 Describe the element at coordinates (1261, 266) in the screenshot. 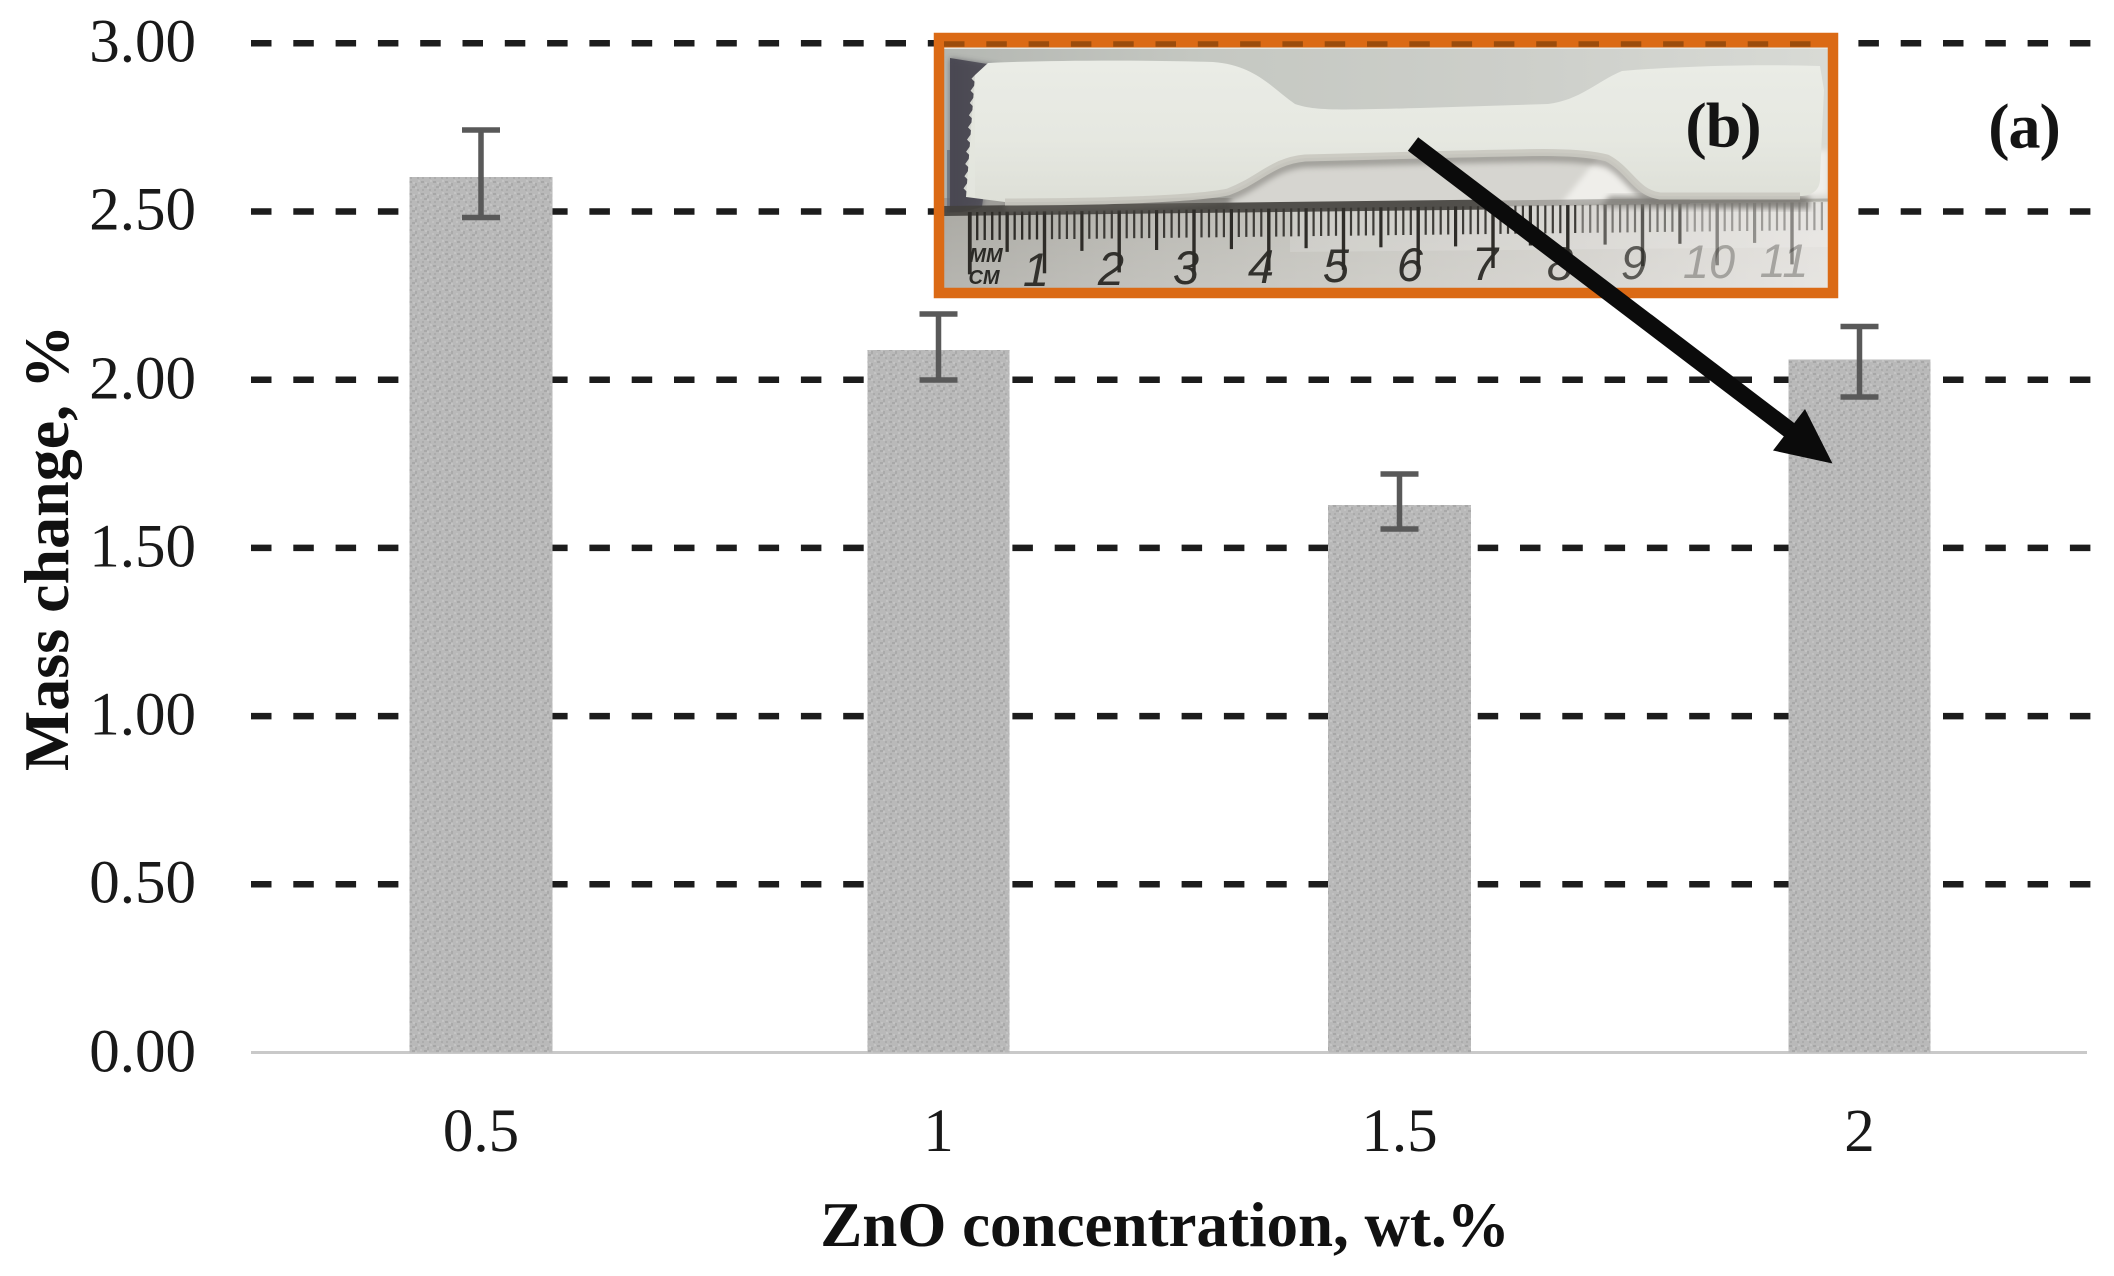

I see `svg-text: 4` at that location.